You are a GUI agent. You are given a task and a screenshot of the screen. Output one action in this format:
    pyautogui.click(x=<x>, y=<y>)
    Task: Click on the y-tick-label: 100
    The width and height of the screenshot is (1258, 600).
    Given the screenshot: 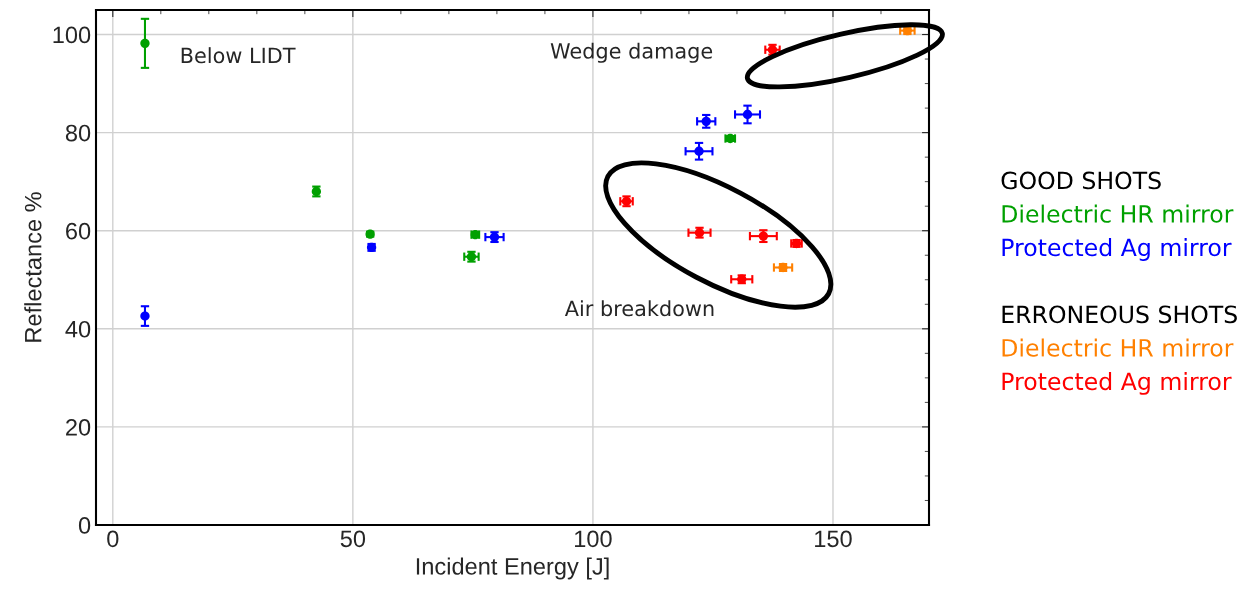 What is the action you would take?
    pyautogui.click(x=72, y=35)
    